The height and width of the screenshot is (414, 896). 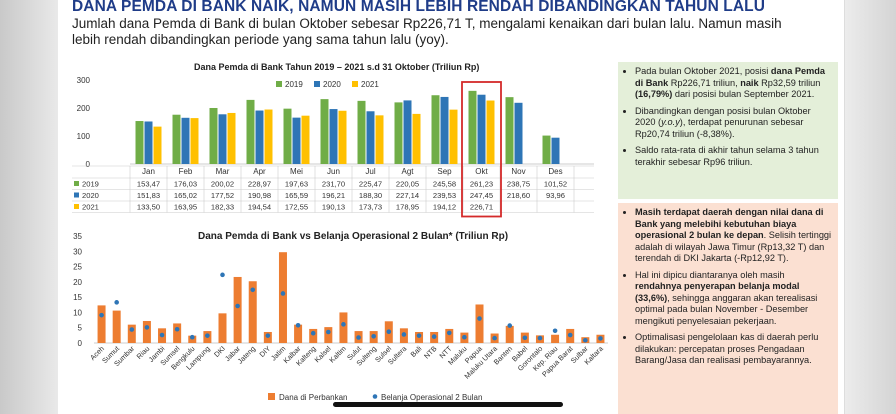 I want to click on dot-belanja-Lampung, so click(x=207, y=335).